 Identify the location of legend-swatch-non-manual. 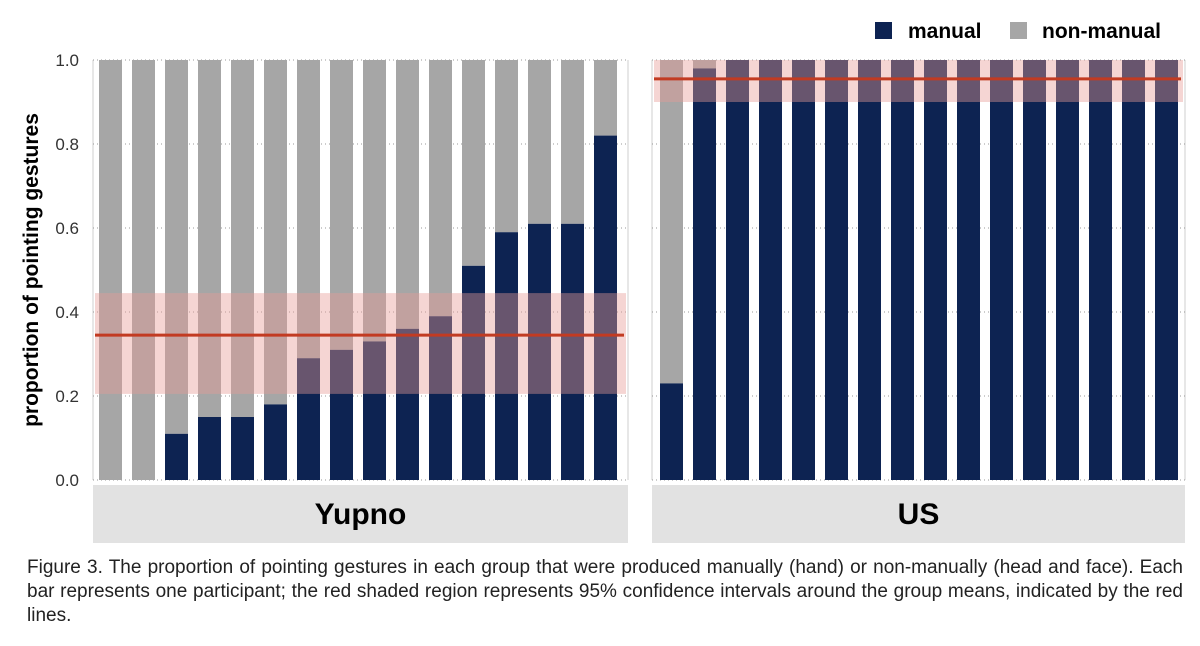
(1018, 30).